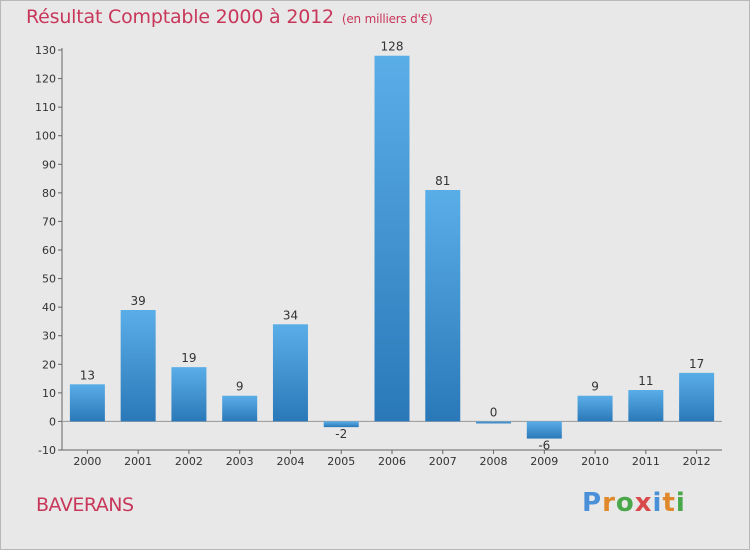 The image size is (750, 550). What do you see at coordinates (85, 505) in the screenshot?
I see `commune-name: BAVERANS` at bounding box center [85, 505].